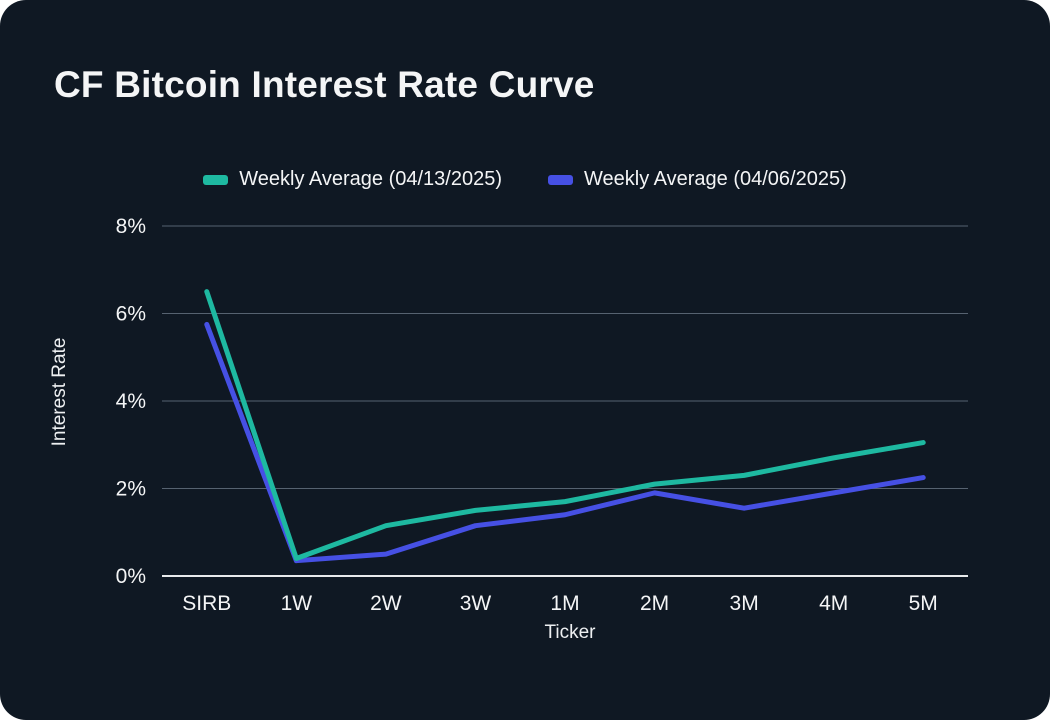 Image resolution: width=1050 pixels, height=720 pixels. What do you see at coordinates (131, 401) in the screenshot?
I see `svg-text: 4%` at bounding box center [131, 401].